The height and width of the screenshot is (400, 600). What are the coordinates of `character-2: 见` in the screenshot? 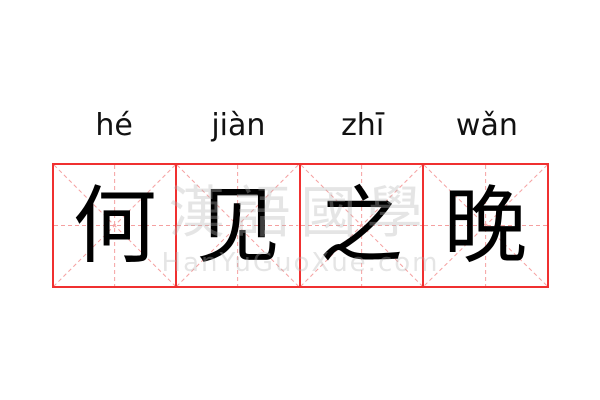 It's located at (237, 225).